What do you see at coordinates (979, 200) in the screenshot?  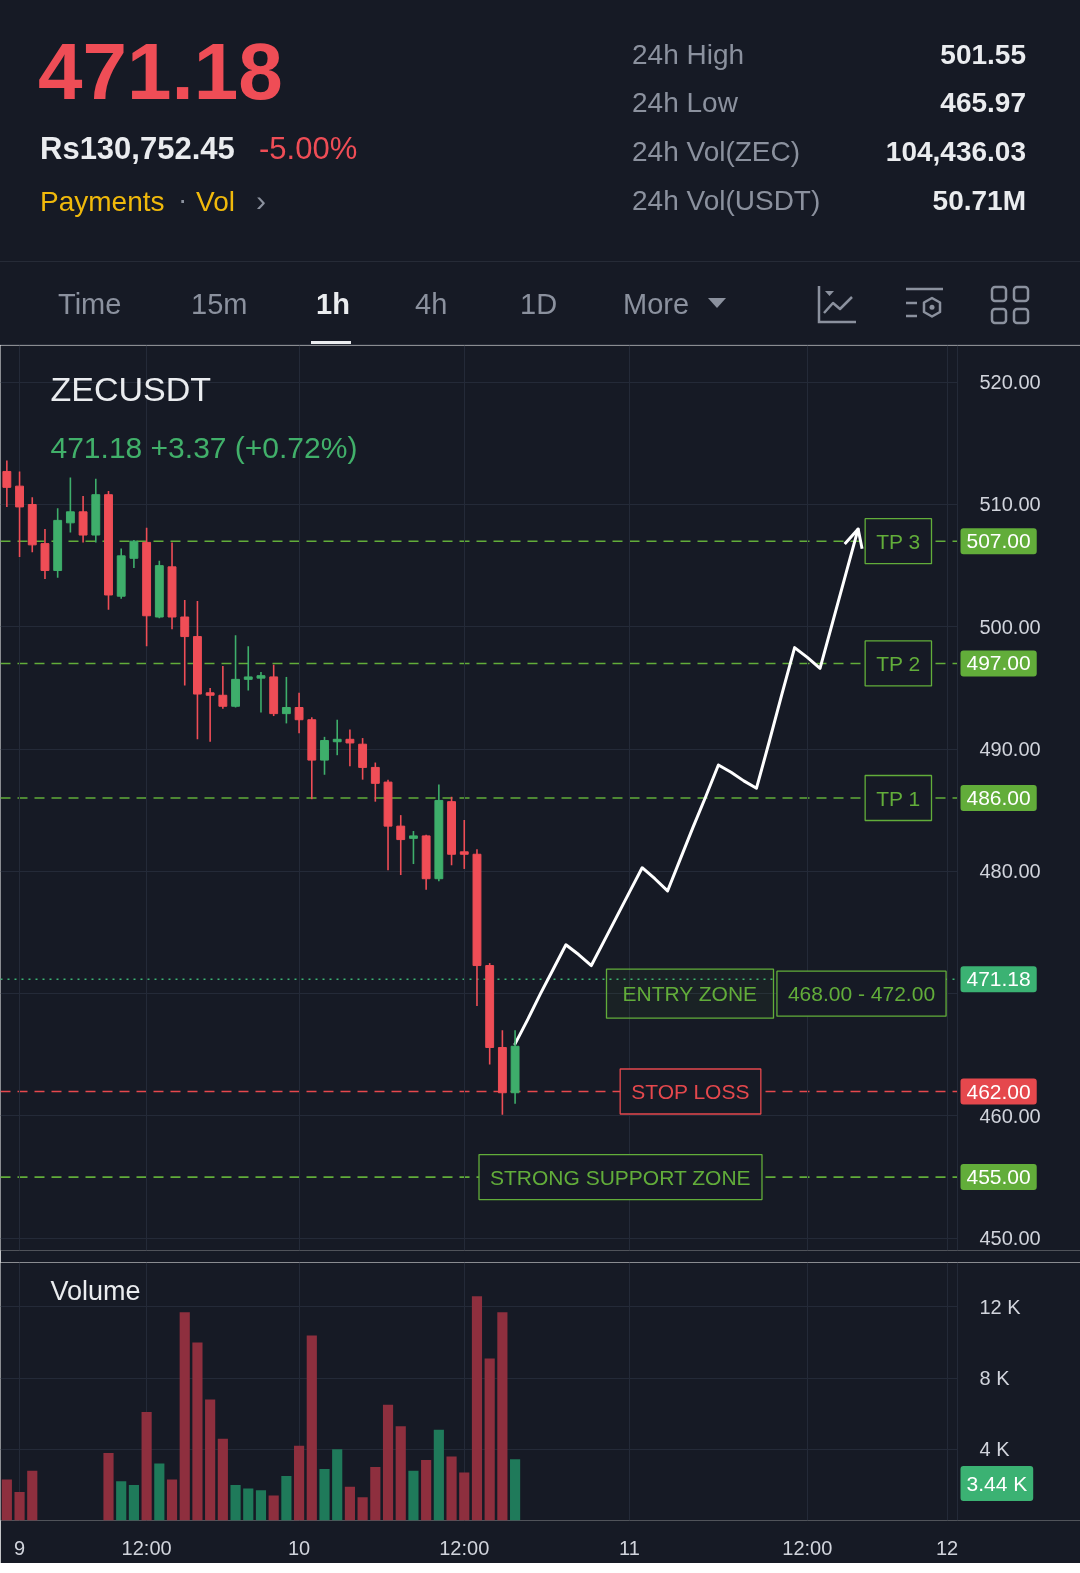 I see `text: 50.71M` at bounding box center [979, 200].